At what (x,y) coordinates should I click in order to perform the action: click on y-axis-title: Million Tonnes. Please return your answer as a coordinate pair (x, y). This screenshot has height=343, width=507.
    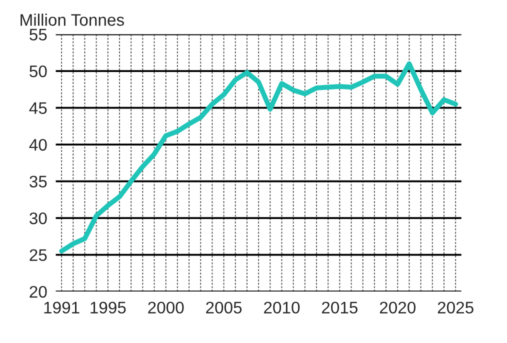
    Looking at the image, I should click on (72, 20).